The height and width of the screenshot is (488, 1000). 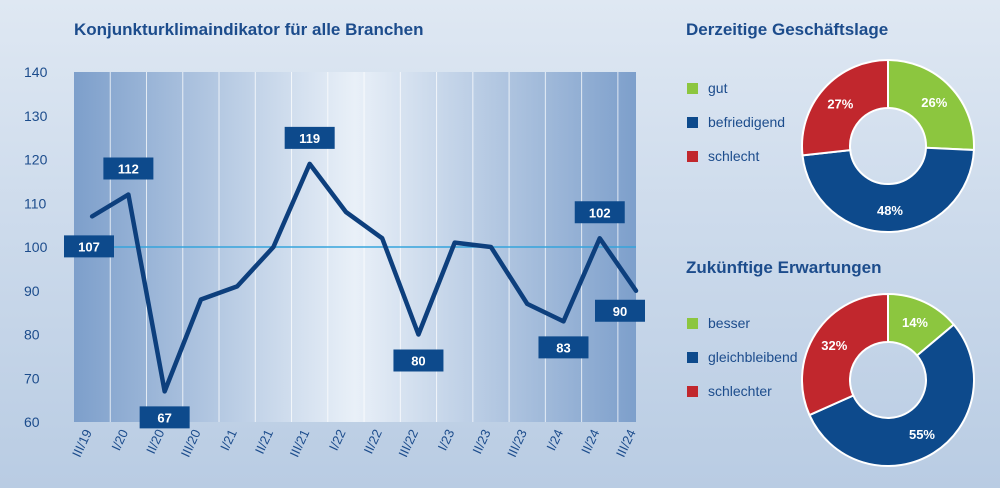 What do you see at coordinates (300, 443) in the screenshot?
I see `x-tick-label: III/21` at bounding box center [300, 443].